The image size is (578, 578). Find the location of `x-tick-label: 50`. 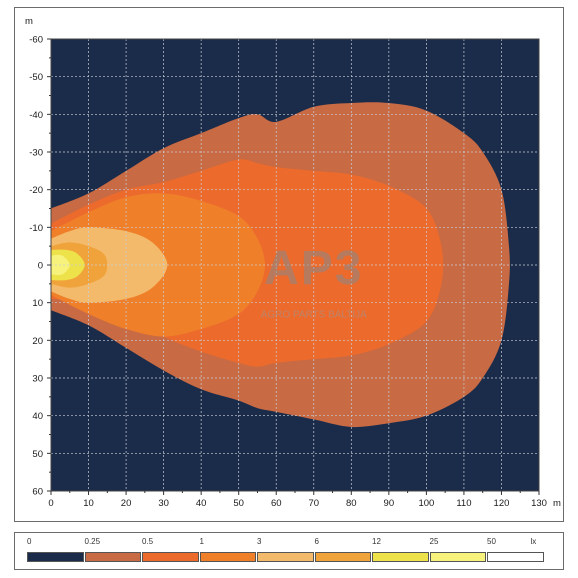

x-tick-label: 50 is located at coordinates (238, 503).